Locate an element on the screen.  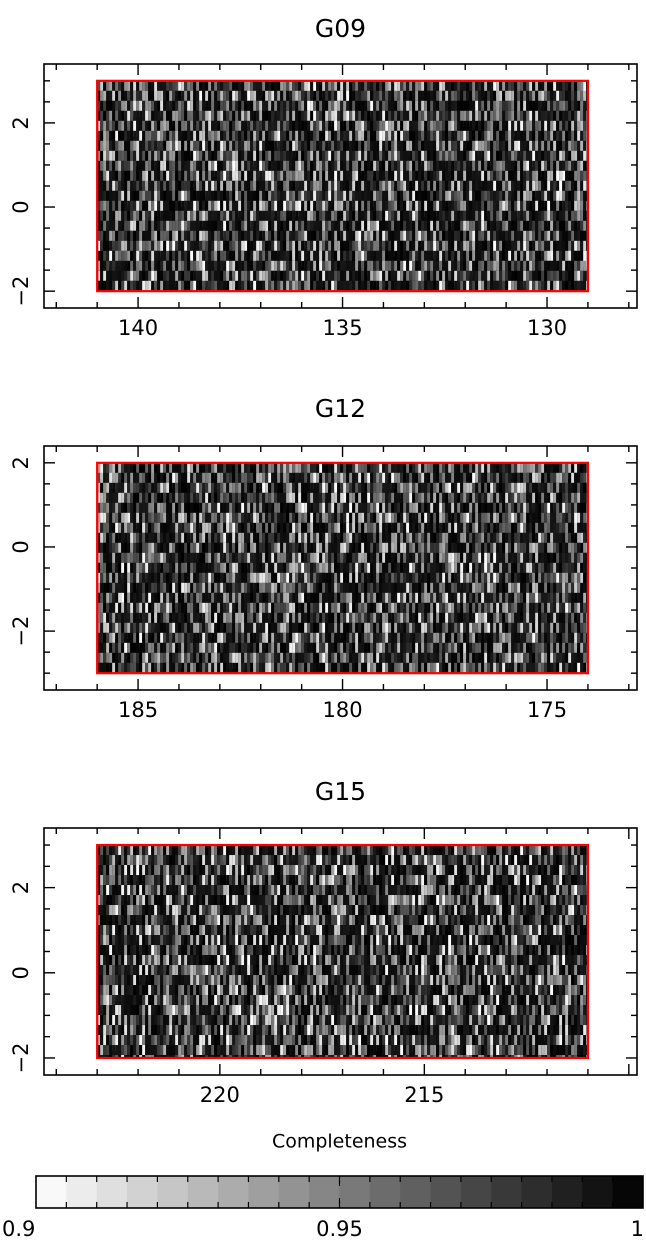
x-tick-label: 220 is located at coordinates (220, 1095).